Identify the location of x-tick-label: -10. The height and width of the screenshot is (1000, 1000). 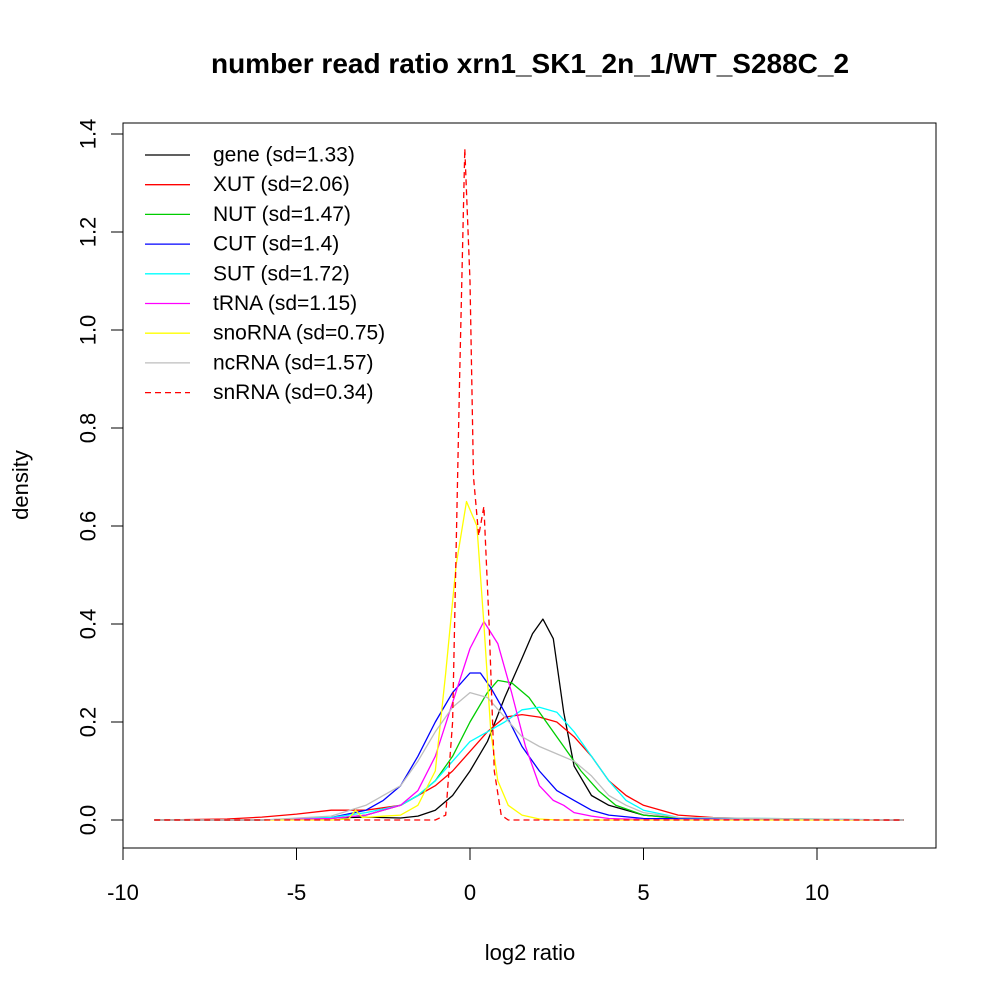
(123, 892).